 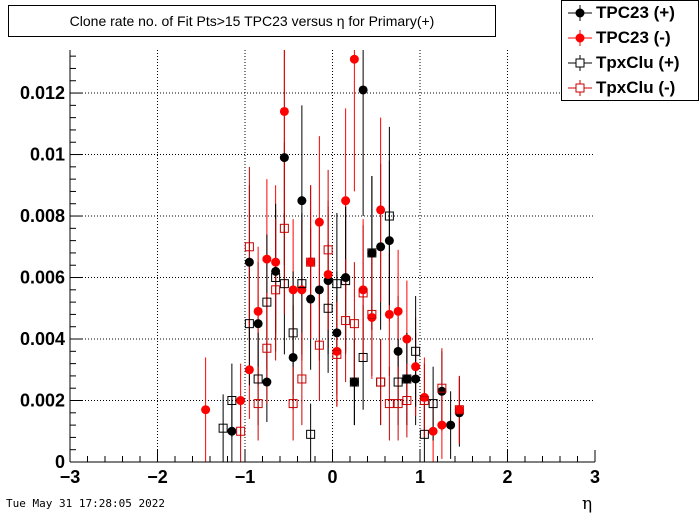 What do you see at coordinates (42, 93) in the screenshot?
I see `y-tick-label: 0.012` at bounding box center [42, 93].